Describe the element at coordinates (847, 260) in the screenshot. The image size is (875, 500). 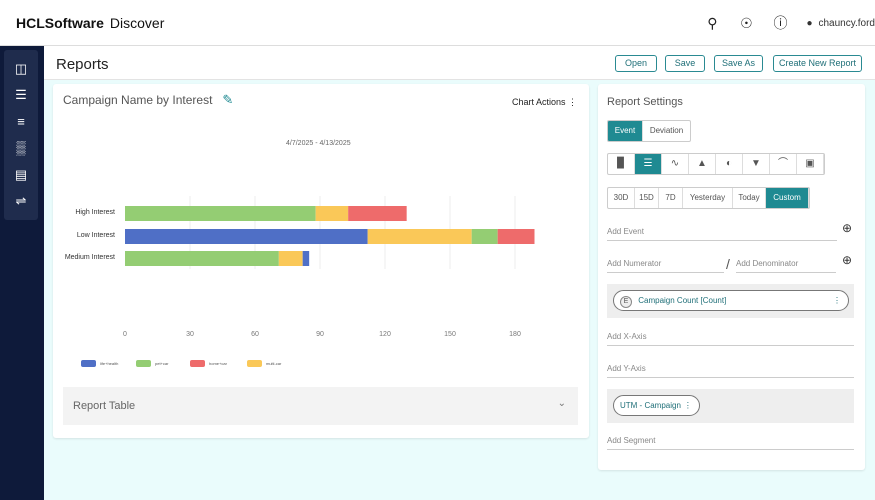
I see `add-ratio-plus-icon: ⊕` at that location.